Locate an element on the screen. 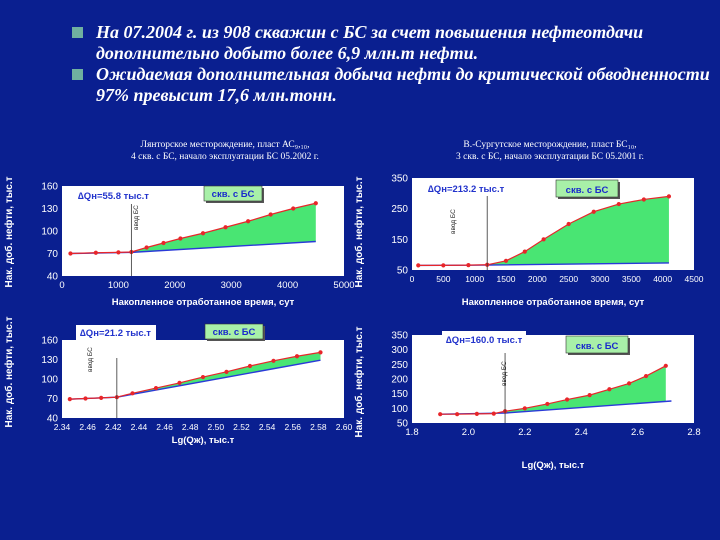 The height and width of the screenshot is (540, 720). y-tick-label: 130 is located at coordinates (49, 209).